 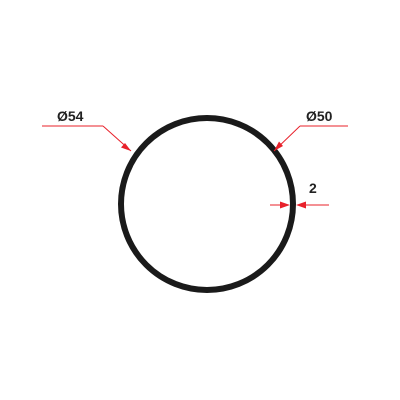 I want to click on wall-thickness-callout: 2, so click(x=299, y=194).